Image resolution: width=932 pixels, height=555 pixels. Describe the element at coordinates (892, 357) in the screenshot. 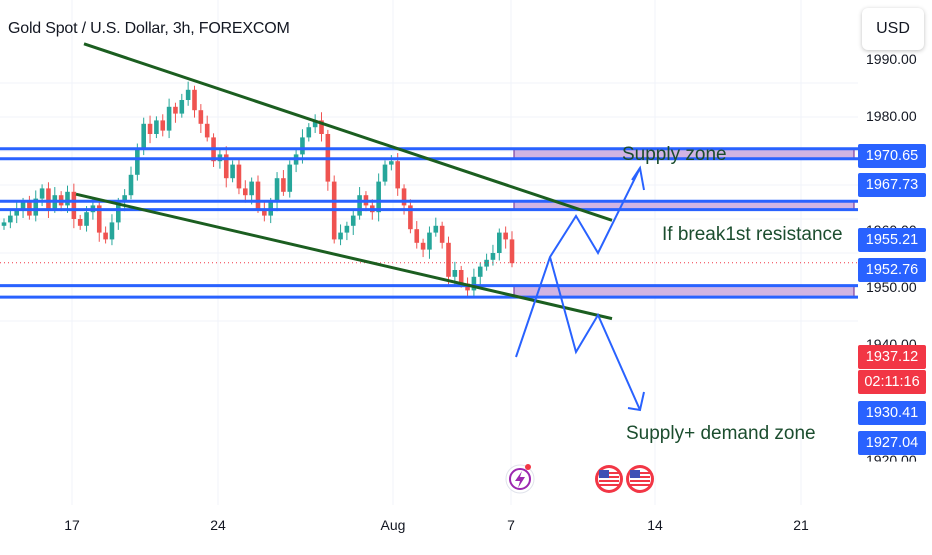

I see `current-price-tag: 1937.12` at that location.